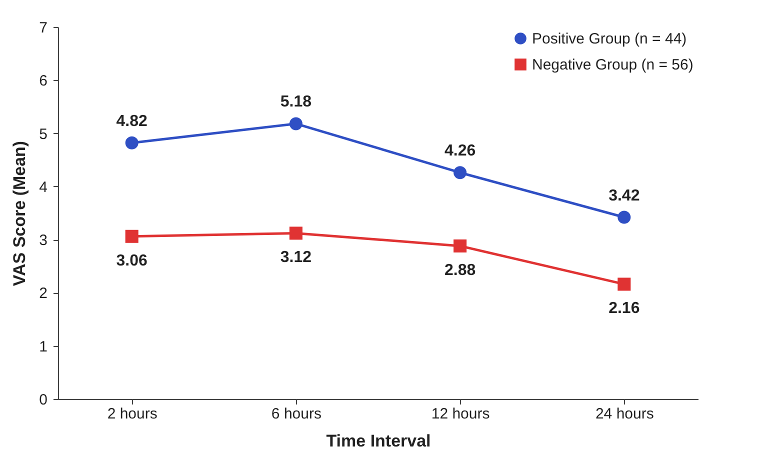  I want to click on data-label: 4.82, so click(132, 121).